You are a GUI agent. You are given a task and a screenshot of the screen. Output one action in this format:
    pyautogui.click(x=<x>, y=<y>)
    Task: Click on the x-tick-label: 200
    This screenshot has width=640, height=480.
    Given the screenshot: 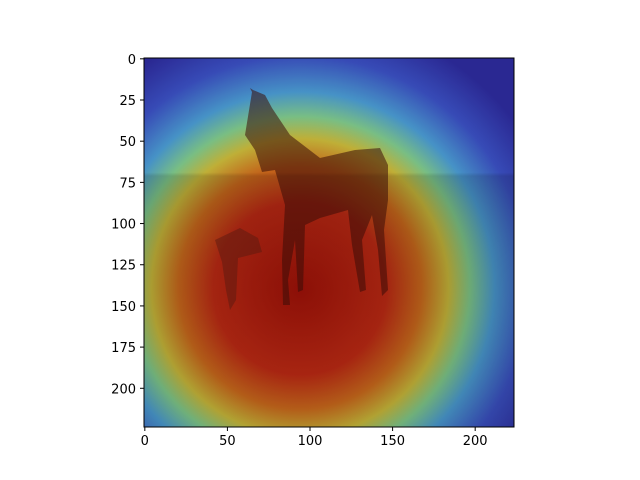 What is the action you would take?
    pyautogui.click(x=475, y=441)
    